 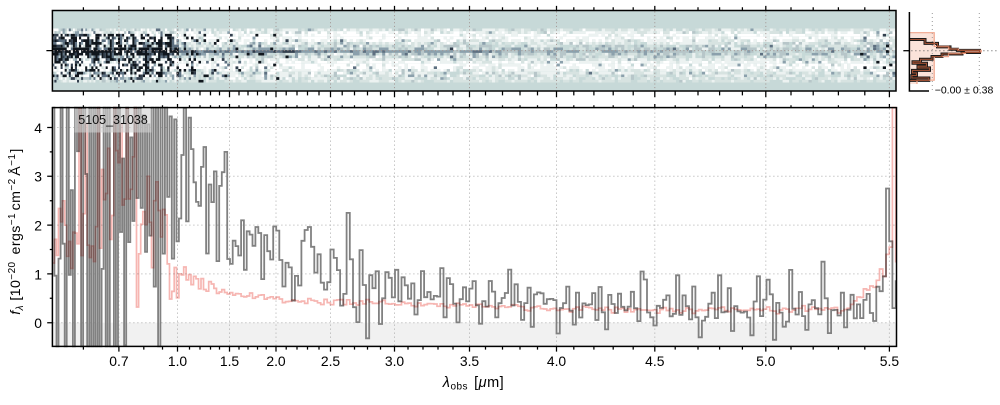 What do you see at coordinates (16, 231) in the screenshot?
I see `svg-text: fλ [10−20 ergs−1cm−2Å−1]` at bounding box center [16, 231].